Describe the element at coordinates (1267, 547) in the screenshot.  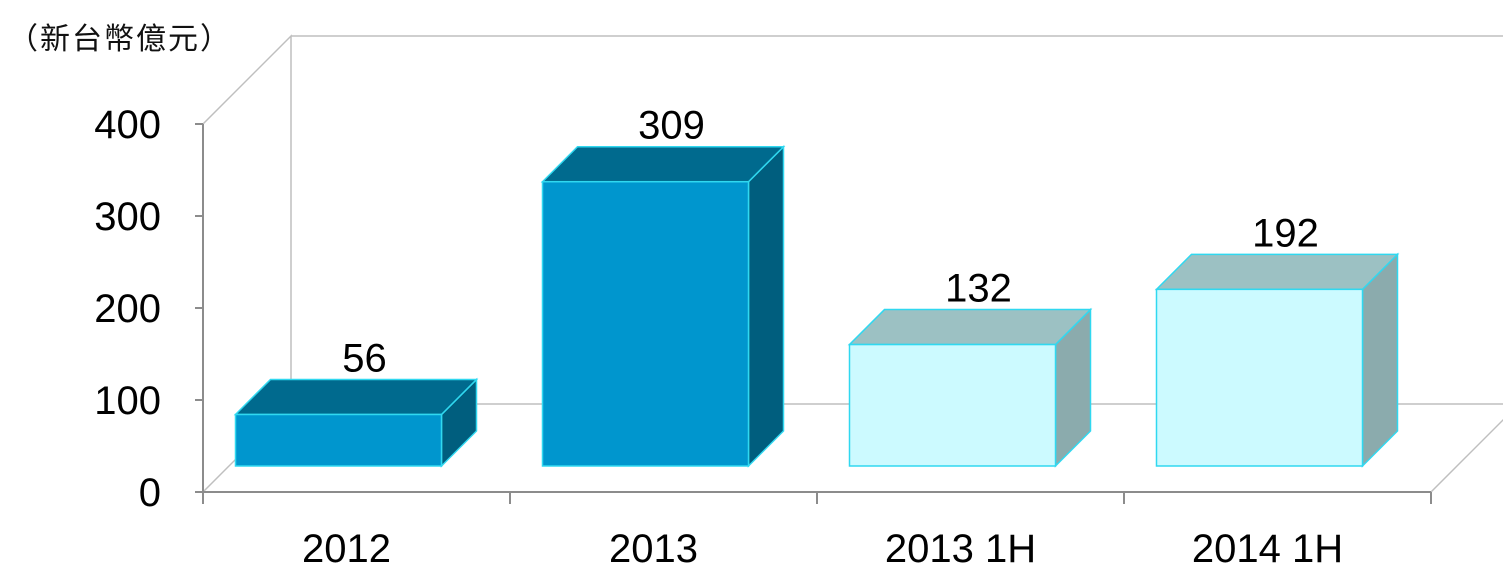
I see `x-category-label: 2014 1H` at that location.